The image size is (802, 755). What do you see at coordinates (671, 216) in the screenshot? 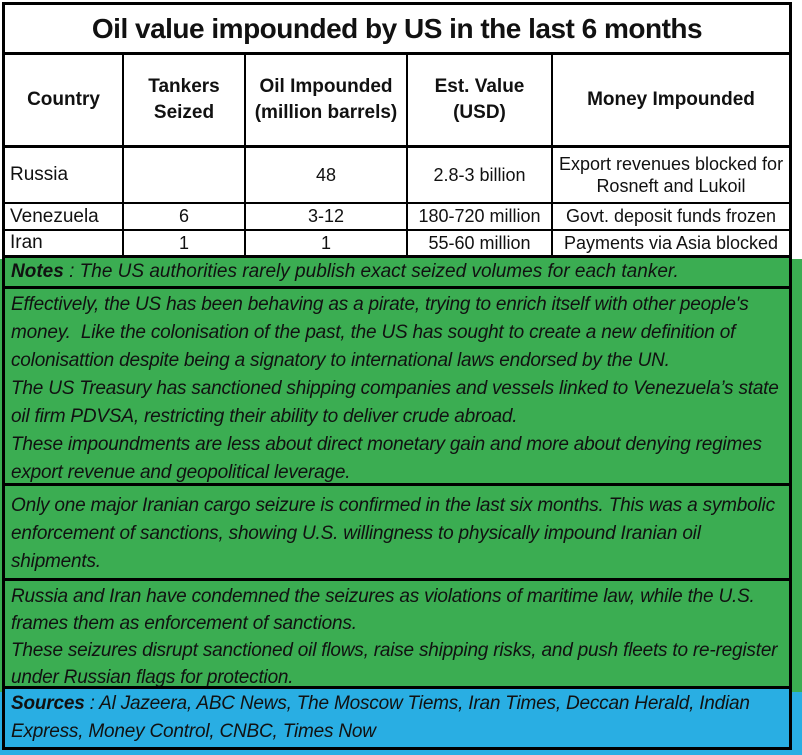
I see `cell-money-impounded: Govt. deposit funds frozen` at bounding box center [671, 216].